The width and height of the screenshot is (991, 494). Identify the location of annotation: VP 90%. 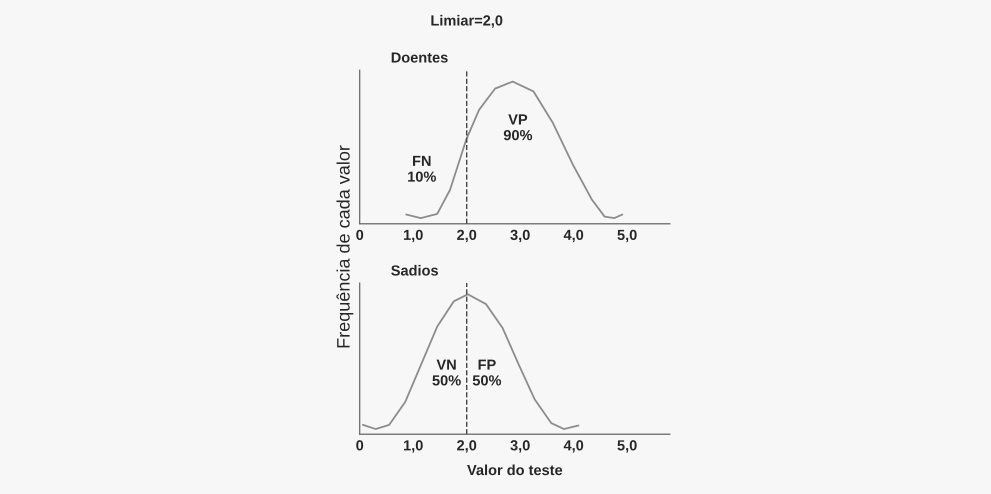
(518, 127).